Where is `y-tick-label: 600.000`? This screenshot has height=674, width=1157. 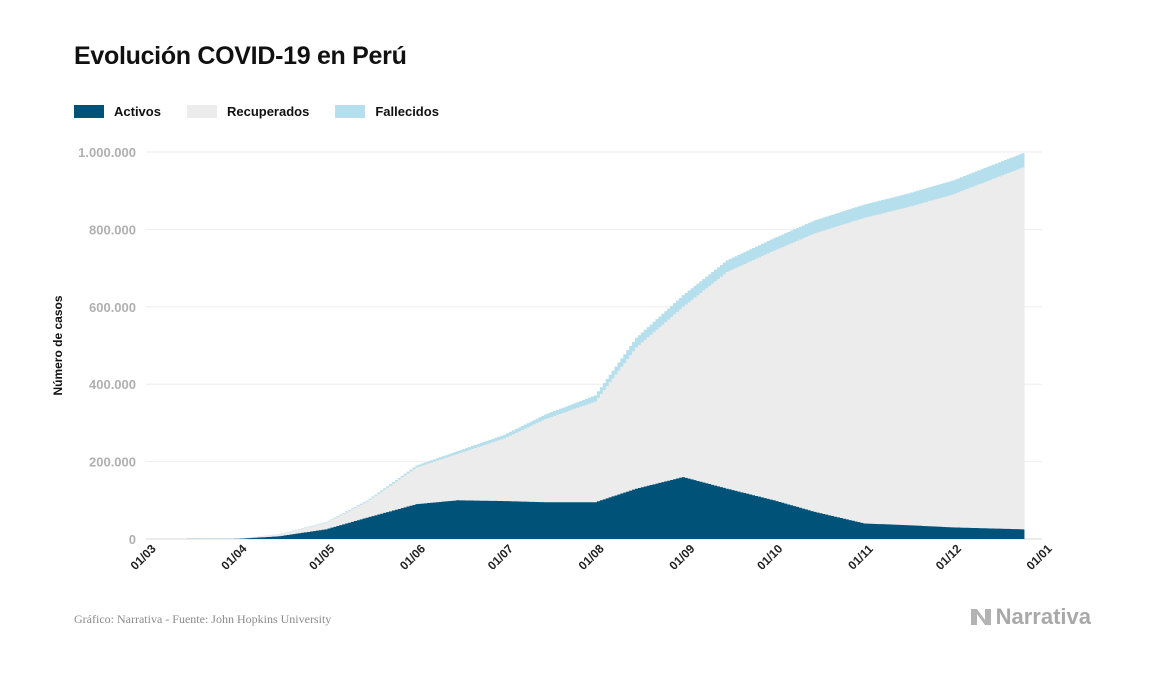
y-tick-label: 600.000 is located at coordinates (112, 307).